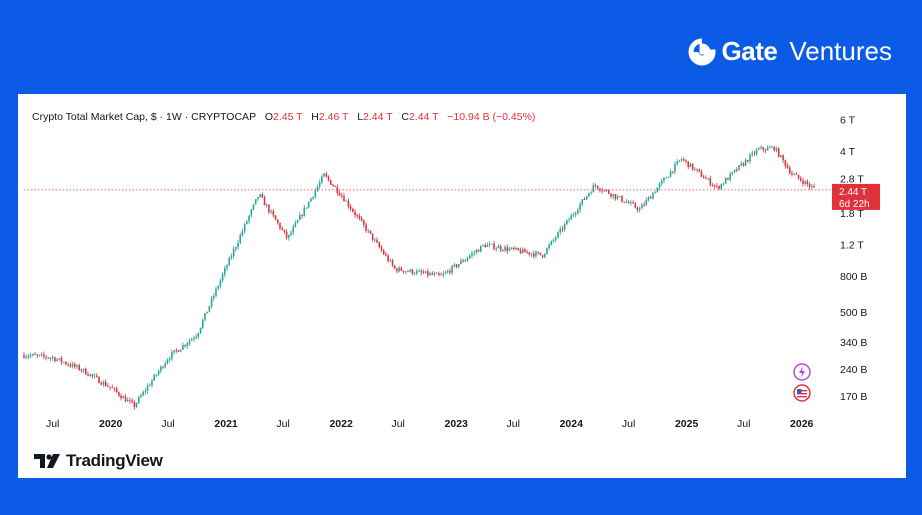  I want to click on lightning-icon, so click(802, 372).